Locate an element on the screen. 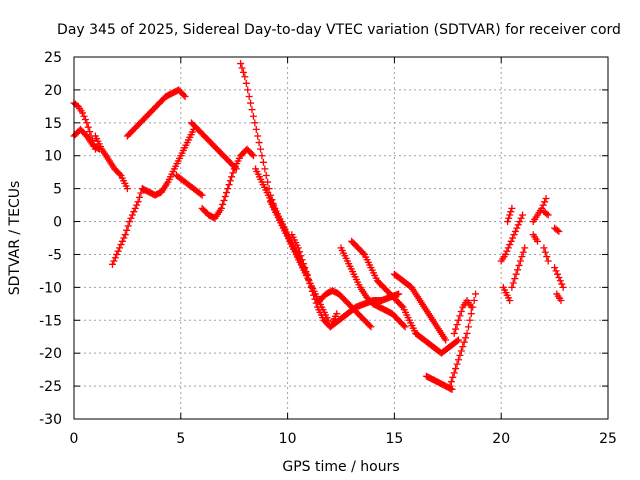  x-axis-label: GPS time / hours is located at coordinates (340, 467).